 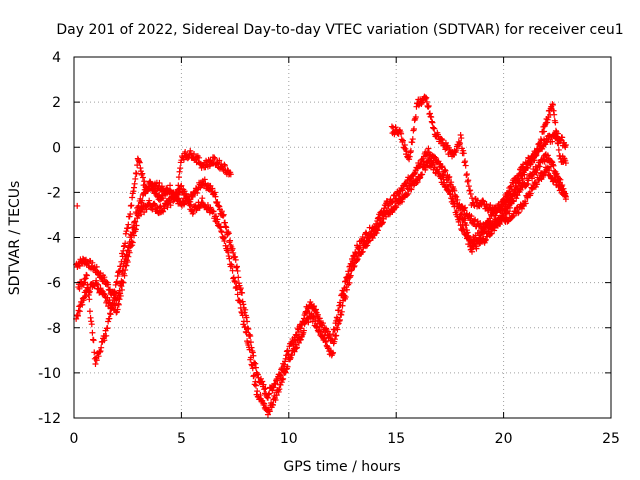 What do you see at coordinates (15, 238) in the screenshot?
I see `y-axis-label: SDTVAR / TECUs` at bounding box center [15, 238].